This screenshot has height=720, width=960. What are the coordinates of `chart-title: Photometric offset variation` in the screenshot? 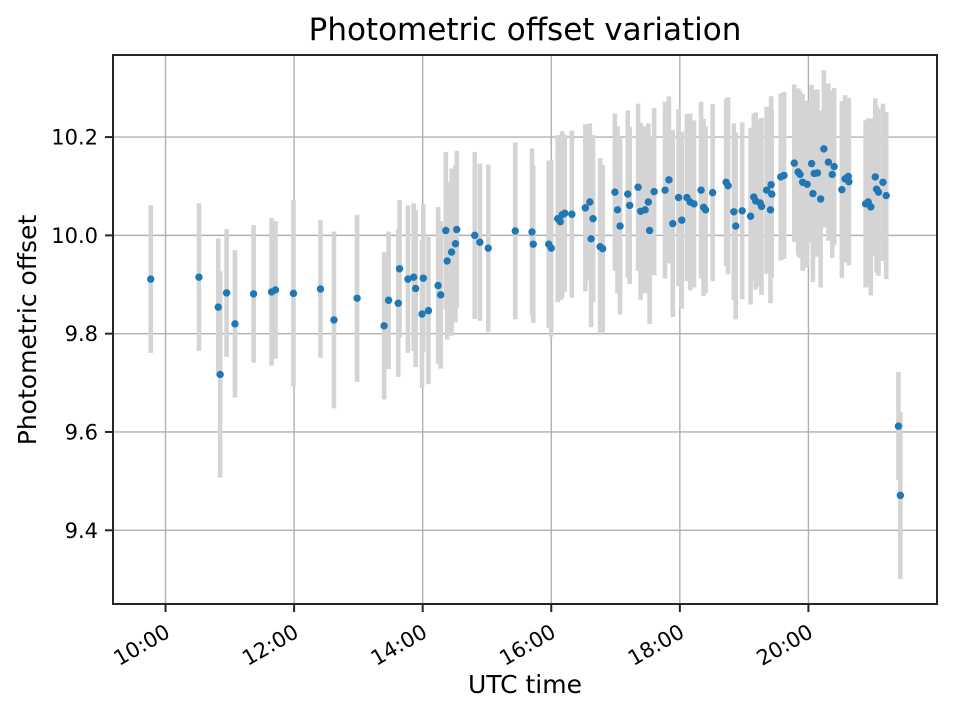 It's located at (525, 30).